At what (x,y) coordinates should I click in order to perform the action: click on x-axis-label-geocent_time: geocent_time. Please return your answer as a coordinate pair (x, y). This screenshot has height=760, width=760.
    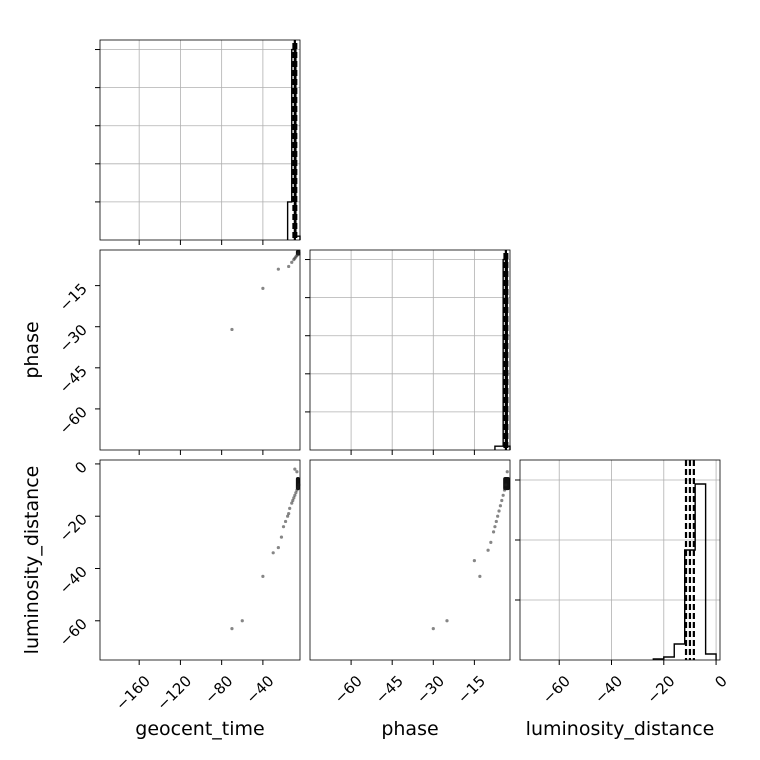
    Looking at the image, I should click on (199, 729).